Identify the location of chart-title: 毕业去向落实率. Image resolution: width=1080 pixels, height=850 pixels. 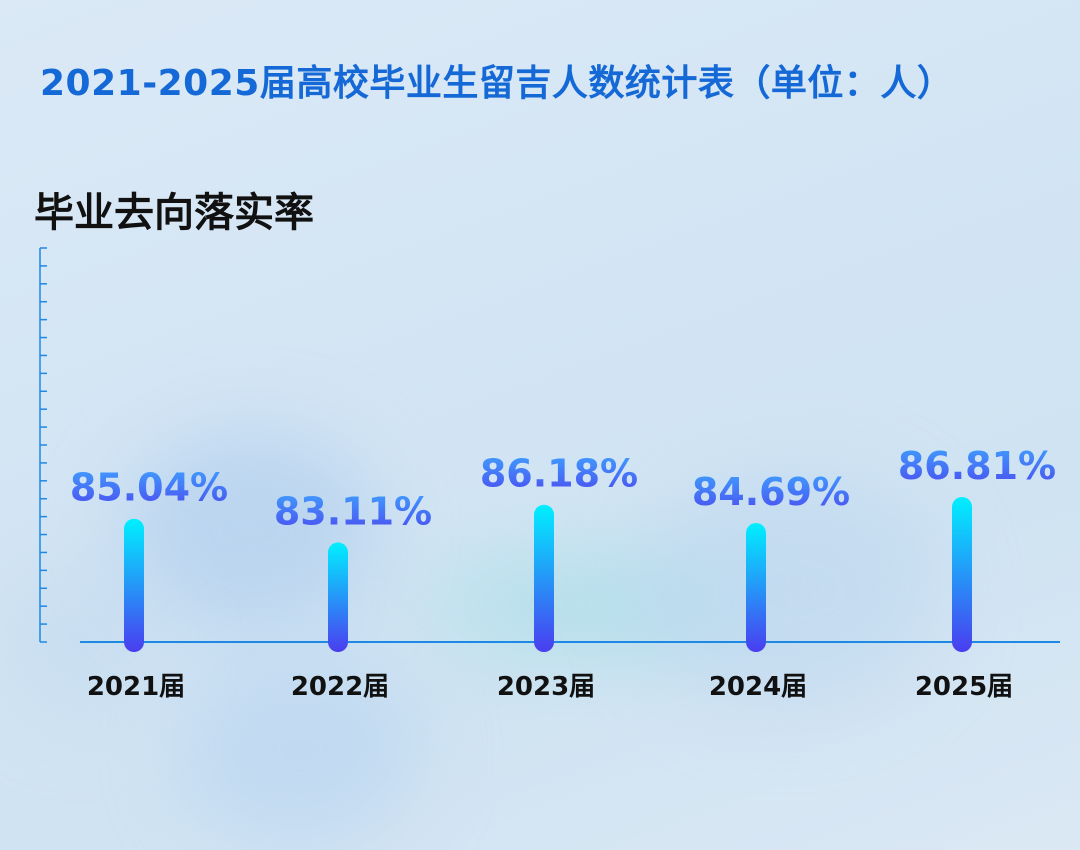
(174, 213).